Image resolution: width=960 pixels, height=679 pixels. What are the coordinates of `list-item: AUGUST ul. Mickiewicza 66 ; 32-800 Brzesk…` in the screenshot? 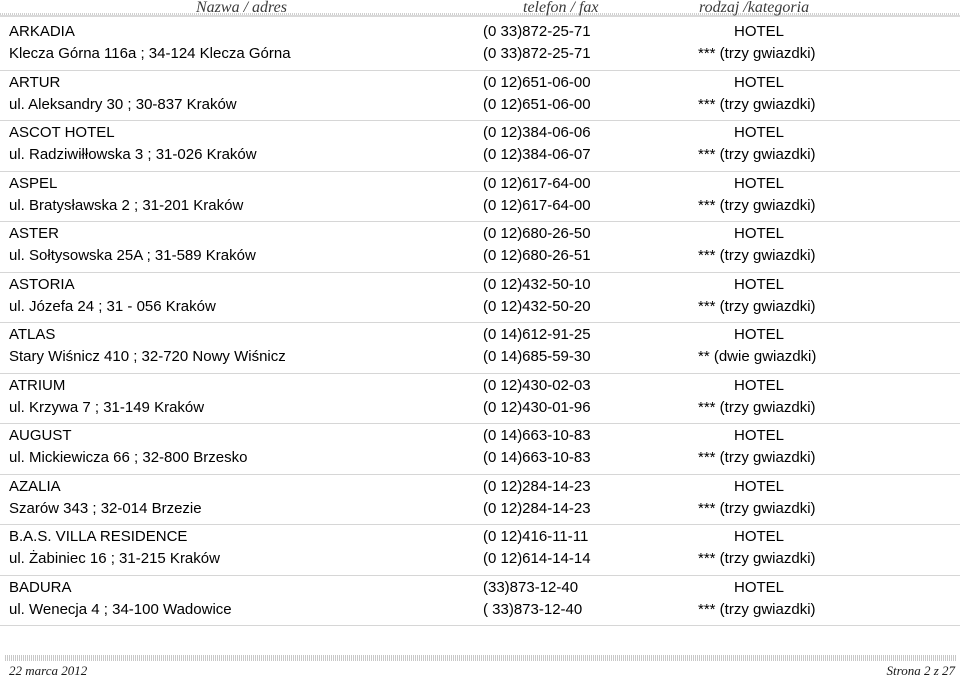 It's located at (480, 449).